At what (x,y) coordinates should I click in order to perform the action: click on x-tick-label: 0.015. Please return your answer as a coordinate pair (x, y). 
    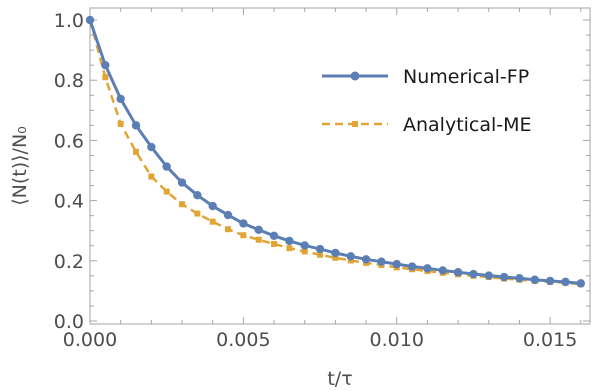
    Looking at the image, I should click on (550, 340).